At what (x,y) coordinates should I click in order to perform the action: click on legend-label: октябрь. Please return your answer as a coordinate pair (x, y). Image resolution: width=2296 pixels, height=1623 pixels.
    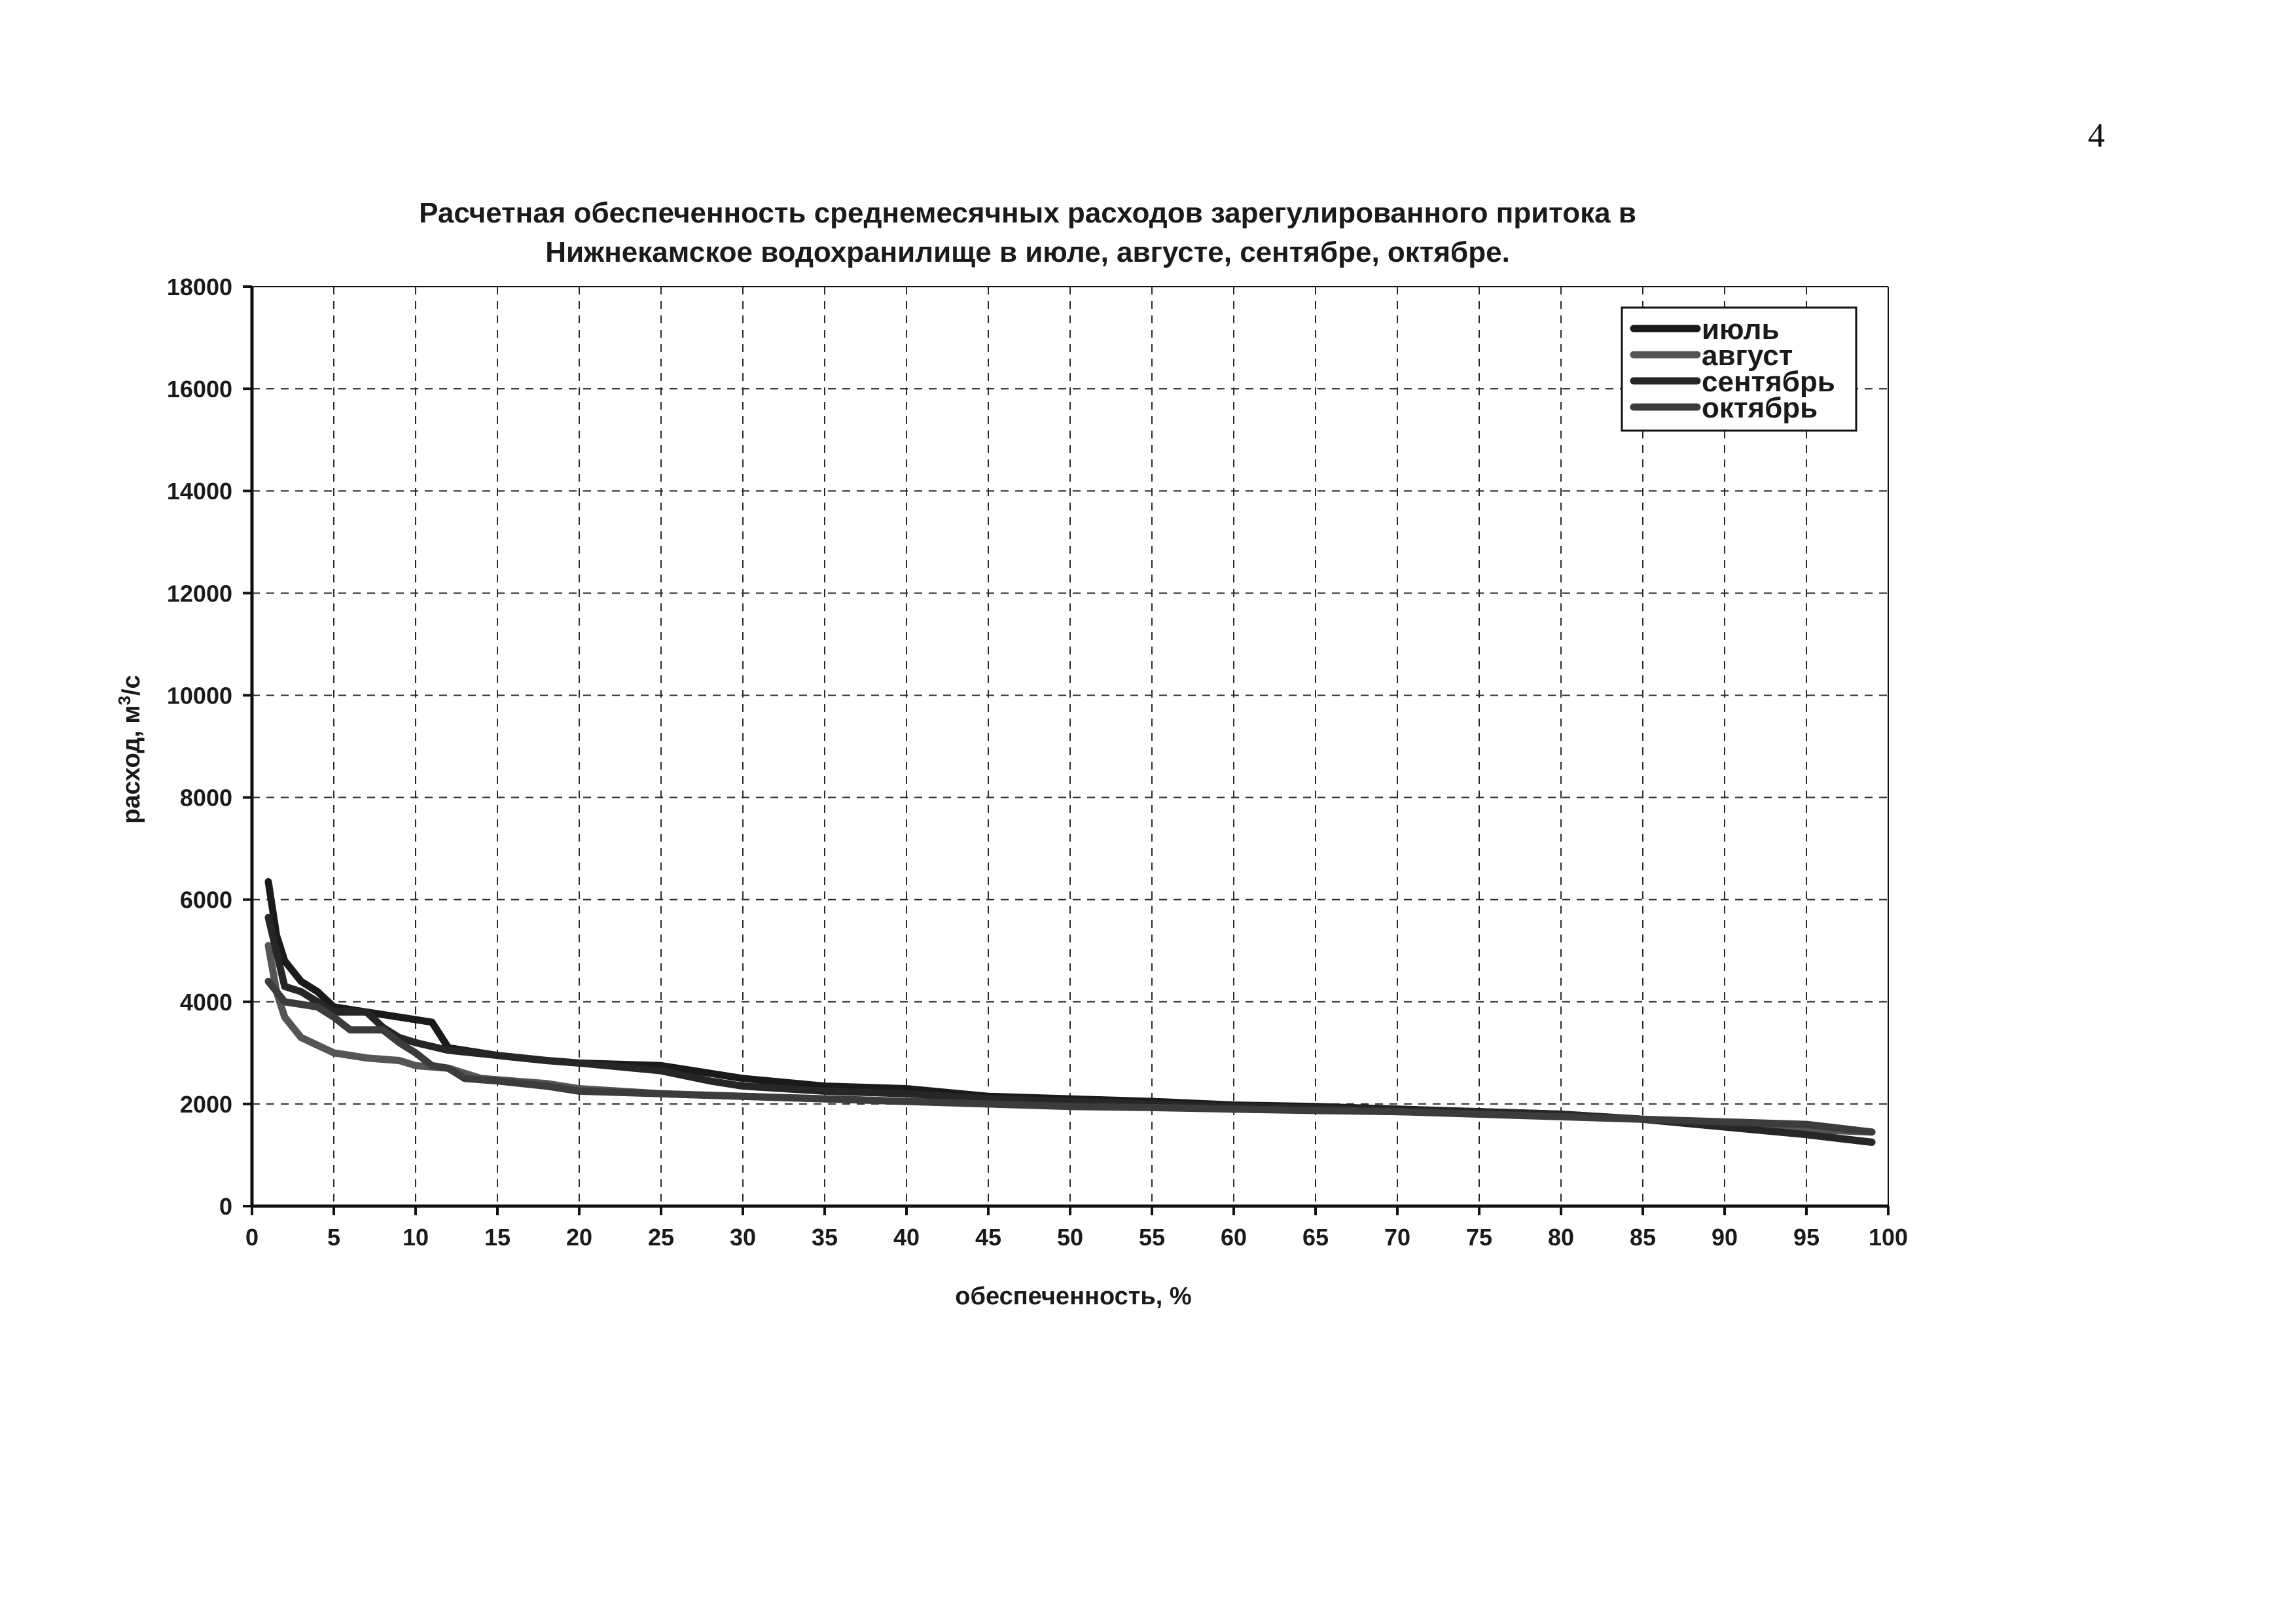
    Looking at the image, I should click on (1760, 408).